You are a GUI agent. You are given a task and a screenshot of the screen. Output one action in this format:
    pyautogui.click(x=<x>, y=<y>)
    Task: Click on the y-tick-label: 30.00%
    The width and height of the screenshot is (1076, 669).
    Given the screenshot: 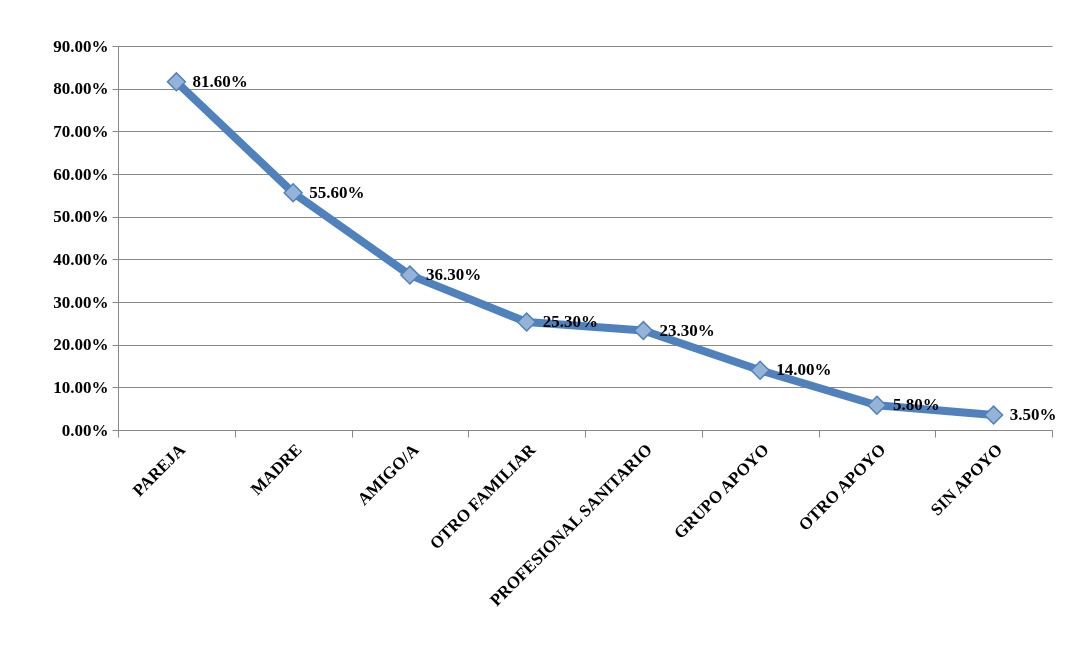 What is the action you would take?
    pyautogui.click(x=81, y=302)
    